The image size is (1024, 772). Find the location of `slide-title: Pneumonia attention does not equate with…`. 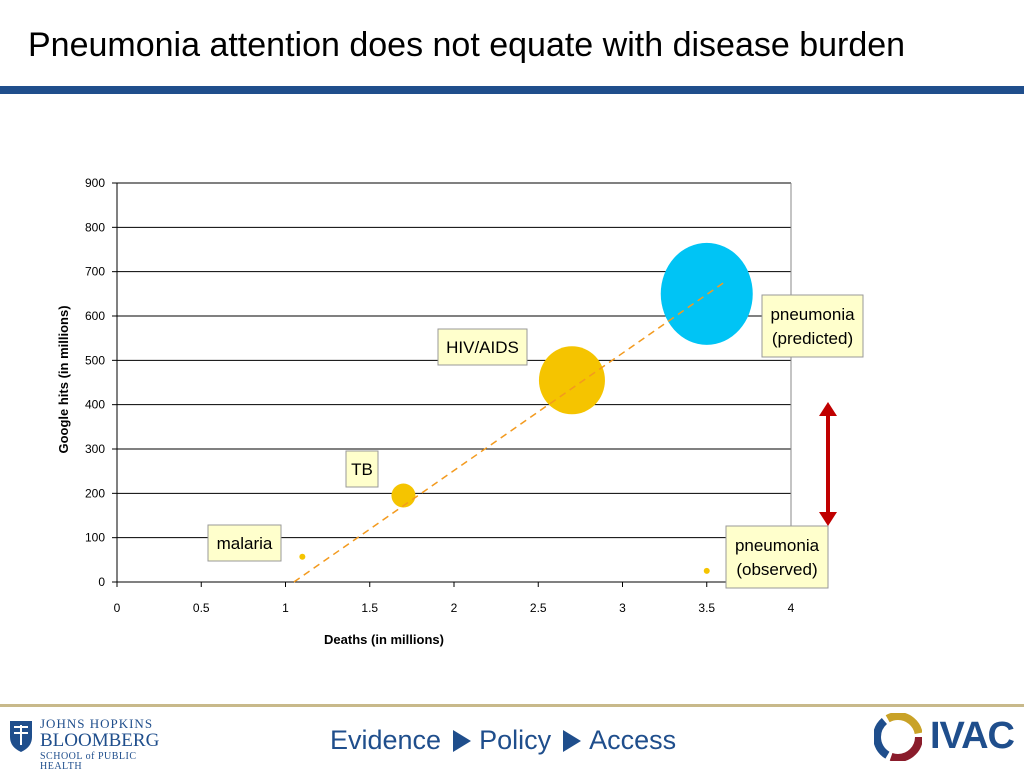

slide-title: Pneumonia attention does not equate with… is located at coordinates (467, 45).